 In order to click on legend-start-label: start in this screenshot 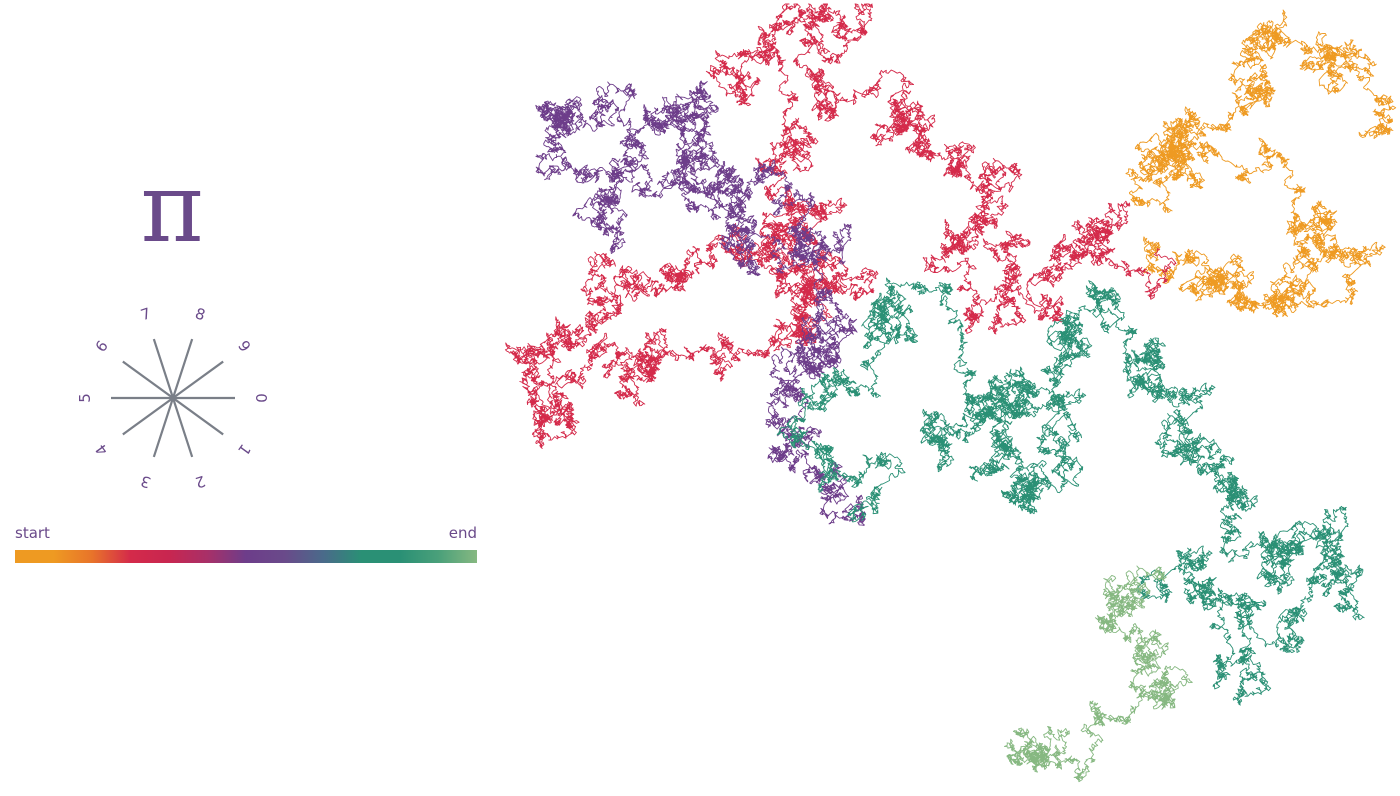, I will do `click(32, 533)`.